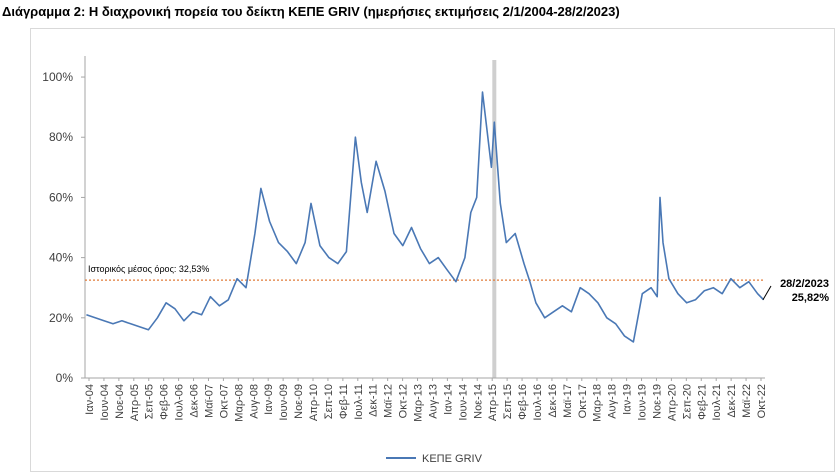 This screenshot has width=839, height=475. What do you see at coordinates (568, 401) in the screenshot?
I see `x-tick-label: Μαϊ-17` at bounding box center [568, 401].